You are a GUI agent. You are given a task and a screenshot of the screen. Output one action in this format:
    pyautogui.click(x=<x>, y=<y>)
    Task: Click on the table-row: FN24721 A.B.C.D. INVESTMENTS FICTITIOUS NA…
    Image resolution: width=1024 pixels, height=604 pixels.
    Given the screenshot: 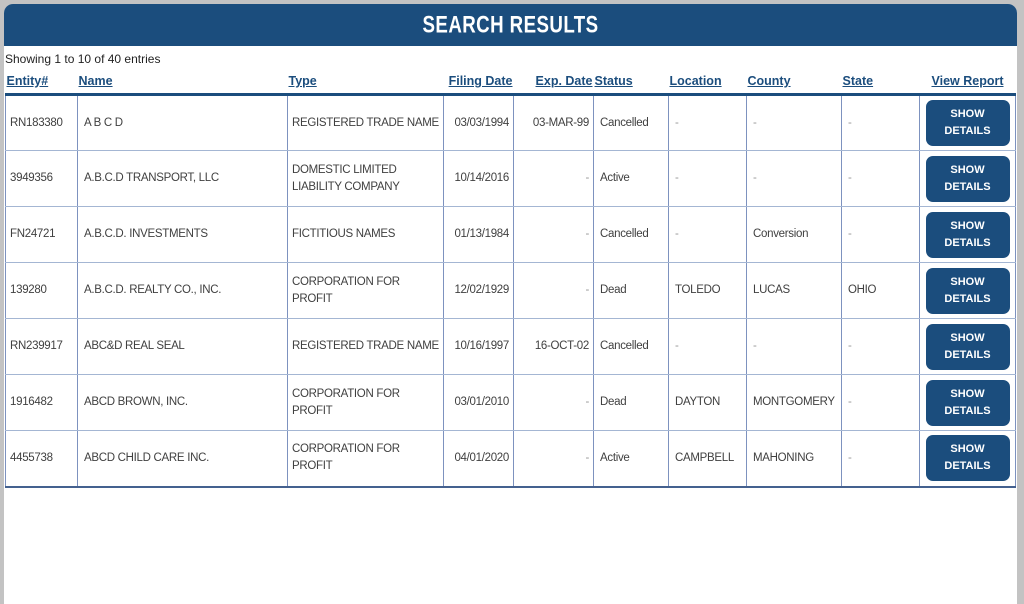 What is the action you would take?
    pyautogui.click(x=510, y=234)
    